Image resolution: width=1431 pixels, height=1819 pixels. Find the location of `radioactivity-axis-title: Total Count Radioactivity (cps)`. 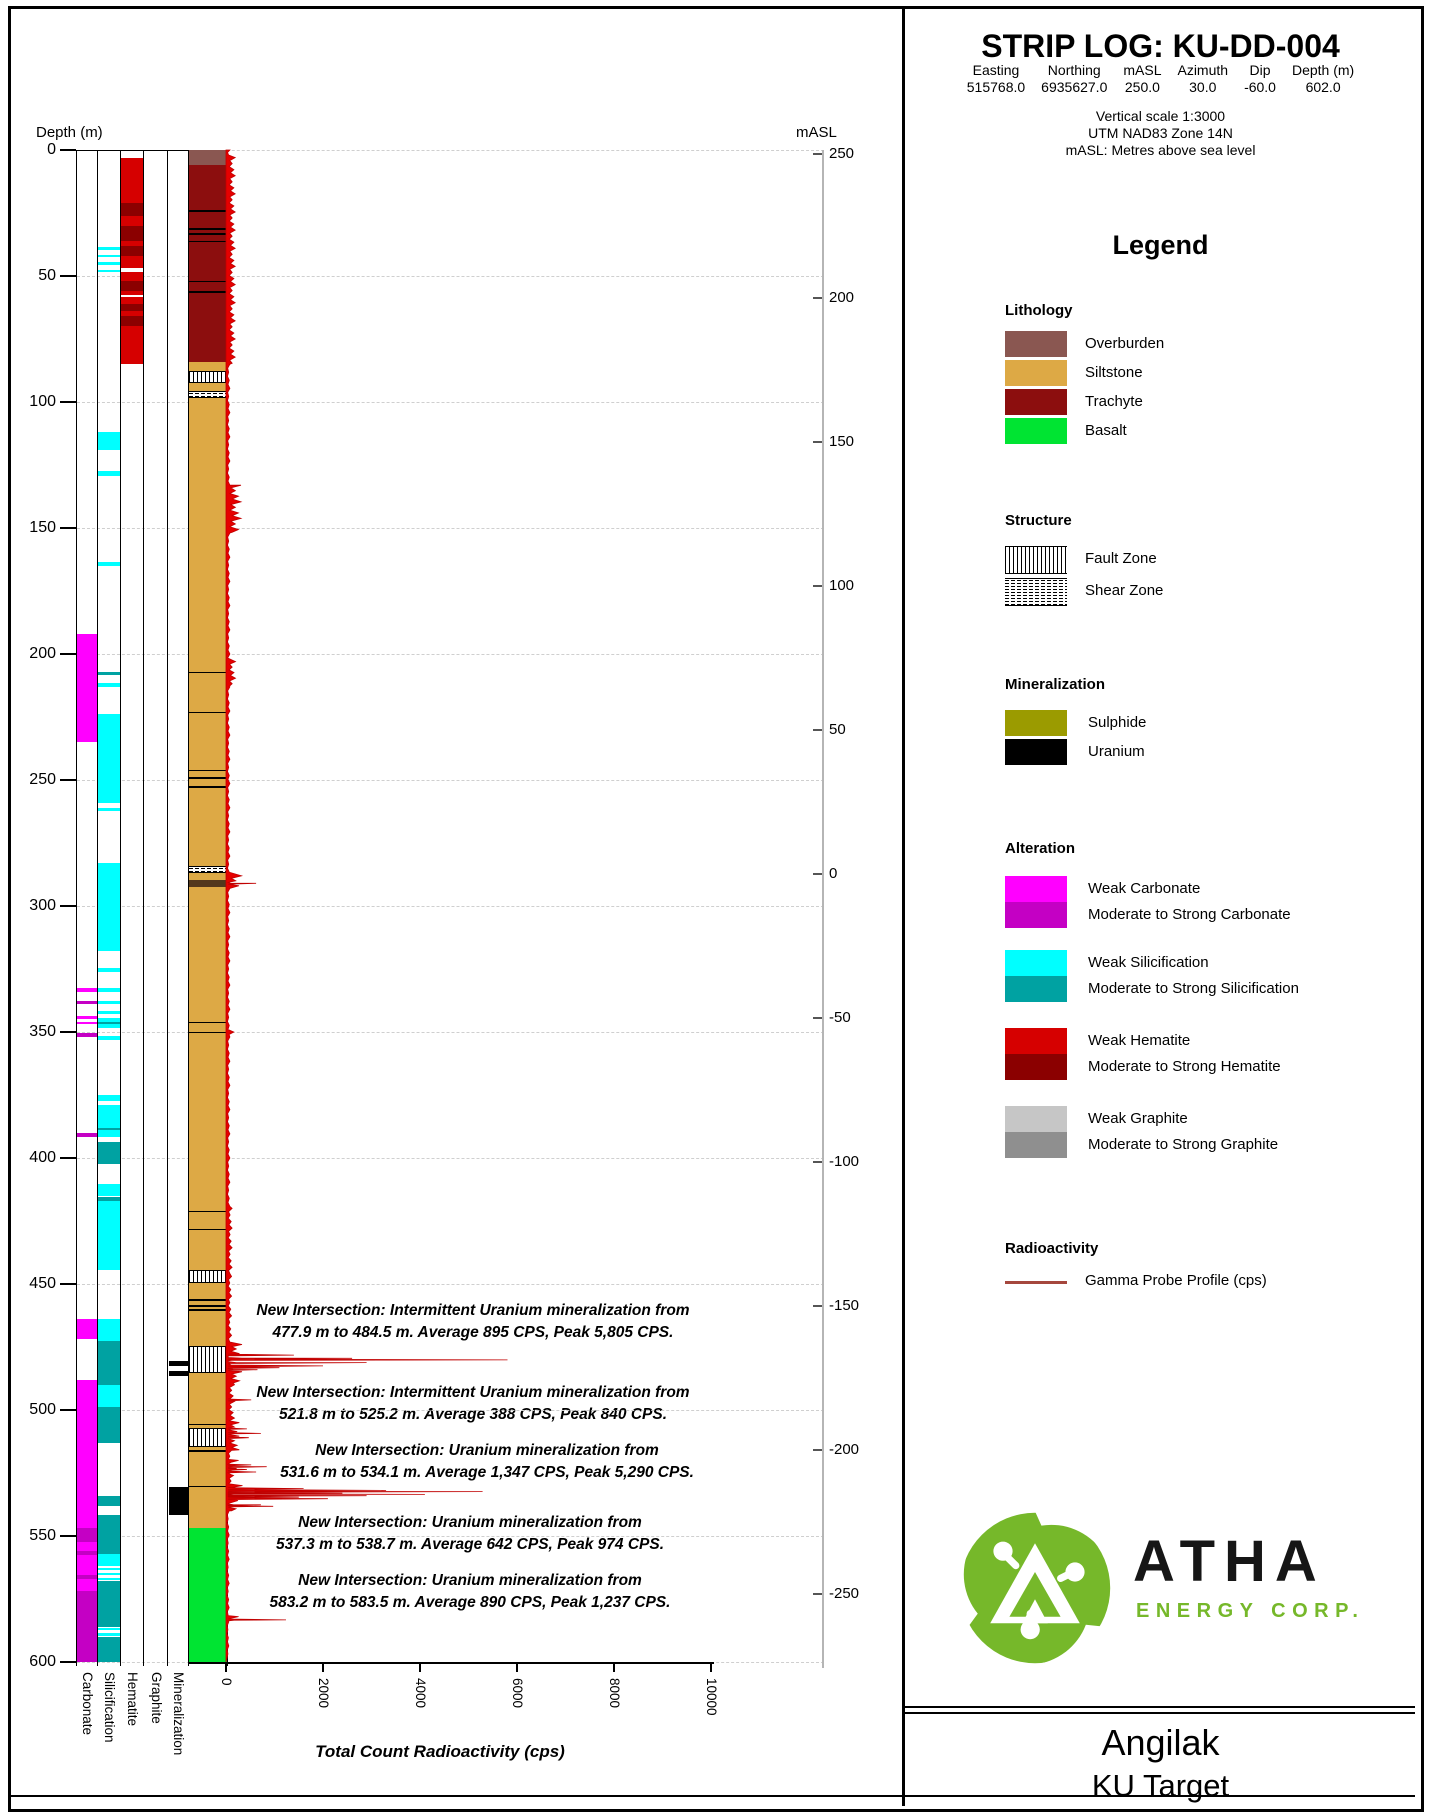

radioactivity-axis-title: Total Count Radioactivity (cps) is located at coordinates (440, 1751).